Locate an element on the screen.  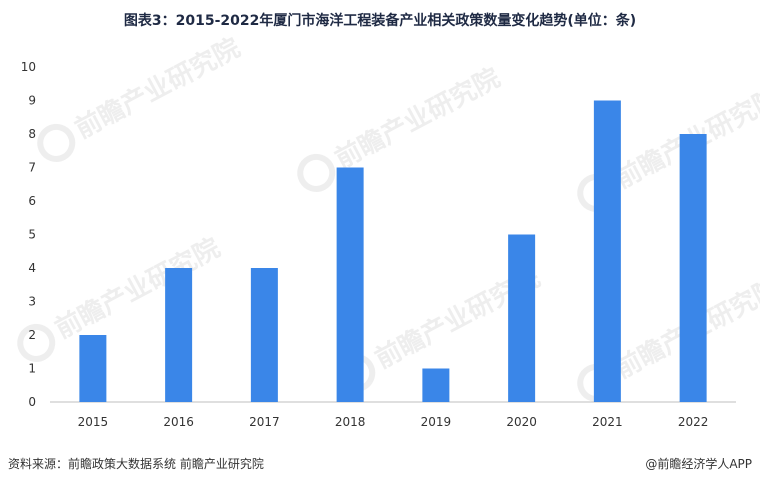
y-tick-label: 10 is located at coordinates (28, 67).